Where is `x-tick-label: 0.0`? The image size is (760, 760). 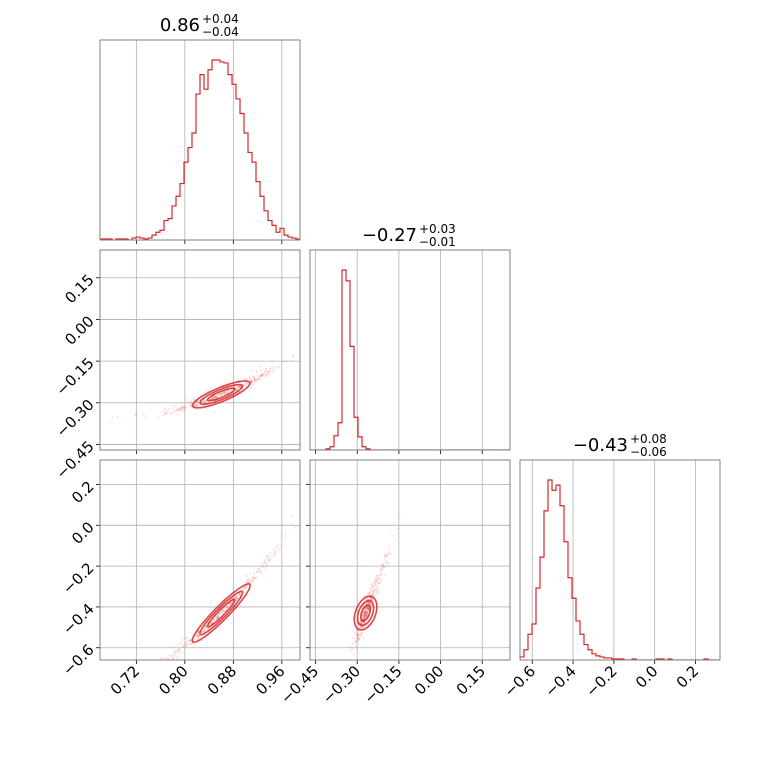
x-tick-label: 0.0 is located at coordinates (647, 677).